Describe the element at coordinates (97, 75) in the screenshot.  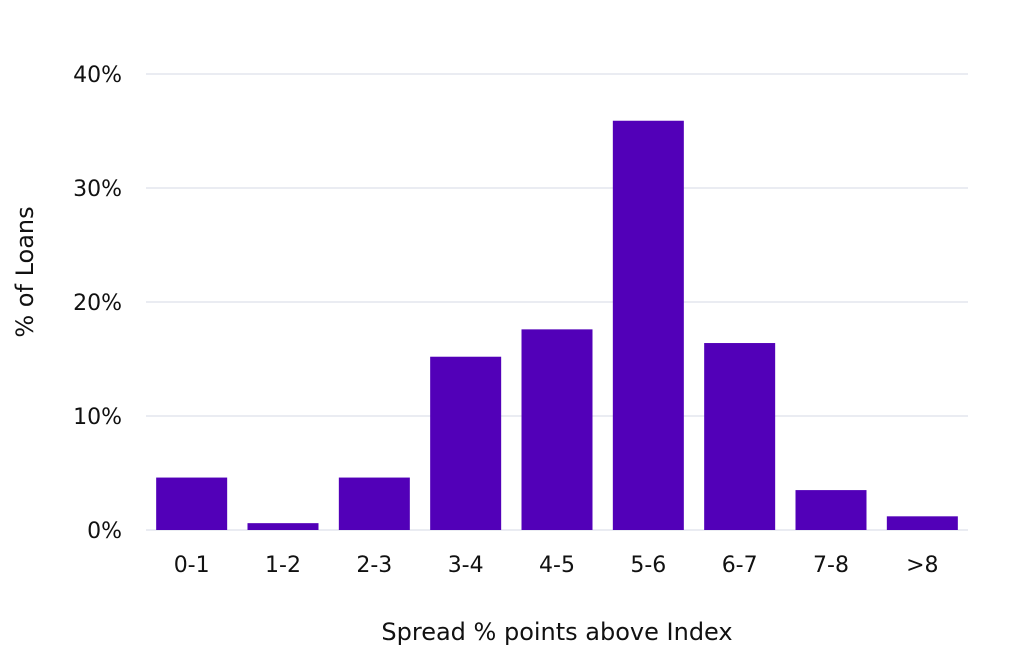
I see `y-tick-label: 40%` at that location.